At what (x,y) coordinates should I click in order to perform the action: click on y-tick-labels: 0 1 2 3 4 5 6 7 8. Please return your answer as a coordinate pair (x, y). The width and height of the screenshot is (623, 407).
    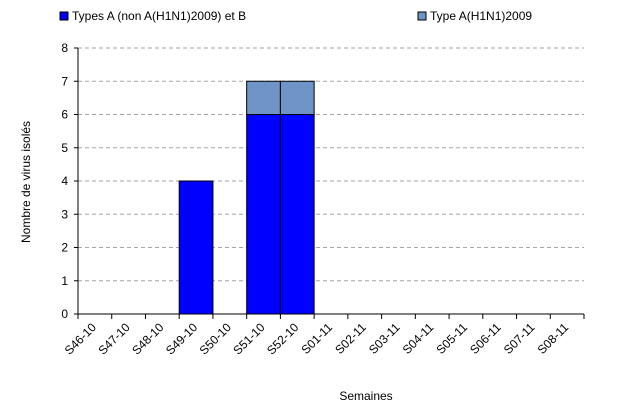
    Looking at the image, I should click on (64, 181).